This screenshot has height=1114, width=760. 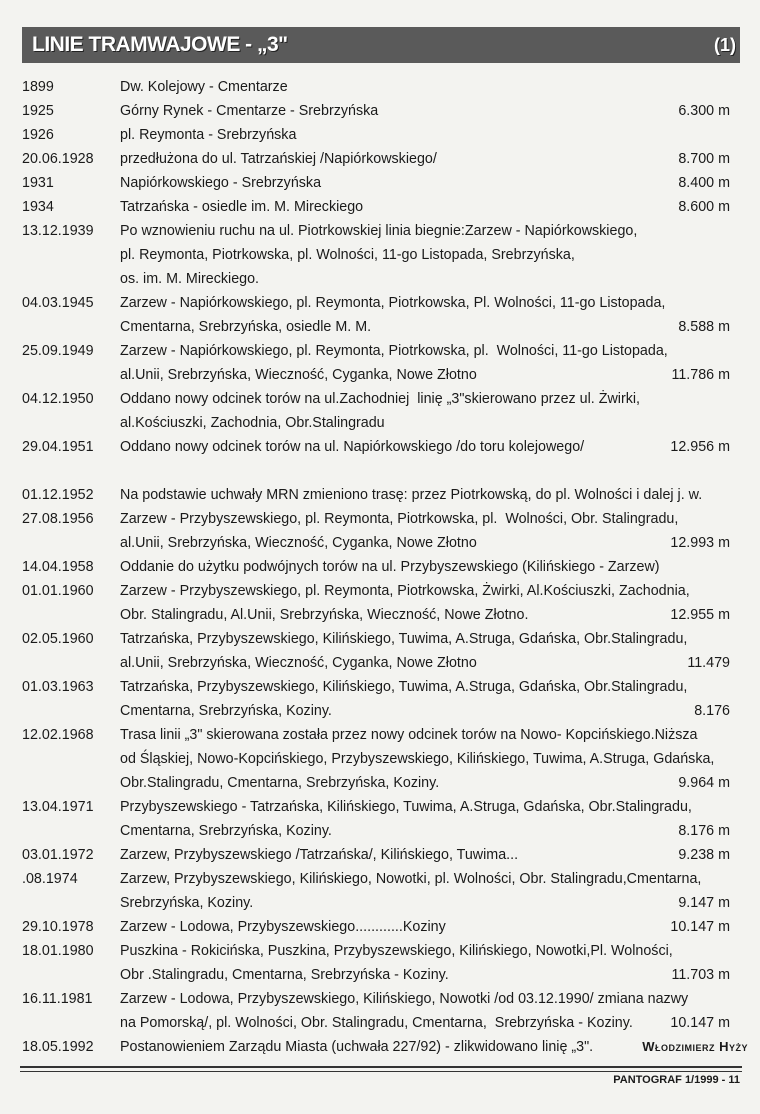 I want to click on entry-date: 13.12.1939, so click(x=58, y=231).